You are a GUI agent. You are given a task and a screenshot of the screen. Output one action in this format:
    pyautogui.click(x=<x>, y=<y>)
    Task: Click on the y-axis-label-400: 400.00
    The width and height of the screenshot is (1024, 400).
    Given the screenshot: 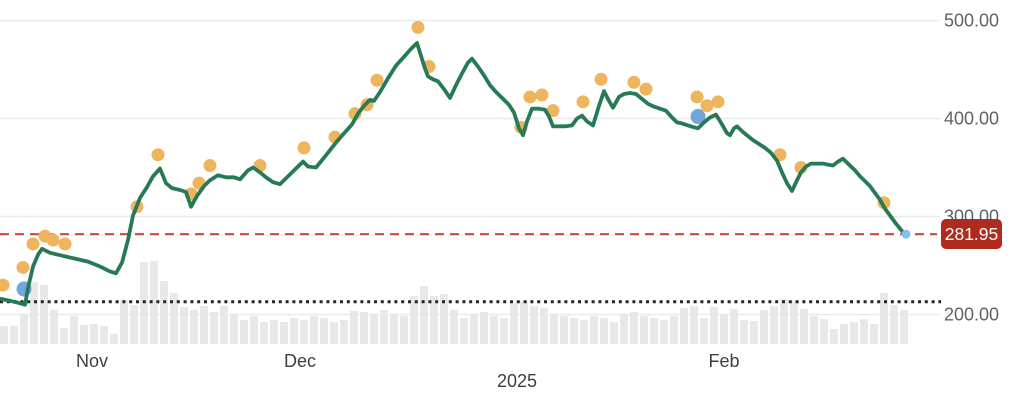 What is the action you would take?
    pyautogui.click(x=971, y=119)
    